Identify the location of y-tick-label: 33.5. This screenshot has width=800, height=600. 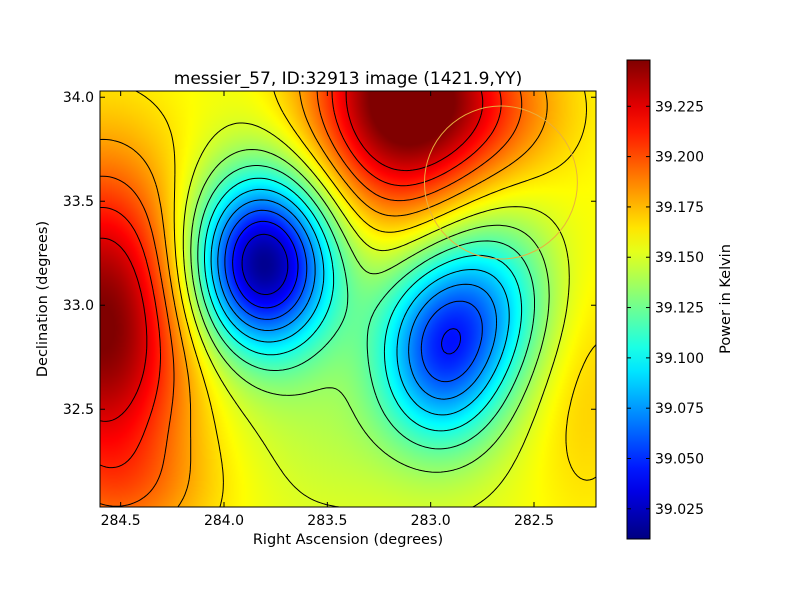
(78, 202).